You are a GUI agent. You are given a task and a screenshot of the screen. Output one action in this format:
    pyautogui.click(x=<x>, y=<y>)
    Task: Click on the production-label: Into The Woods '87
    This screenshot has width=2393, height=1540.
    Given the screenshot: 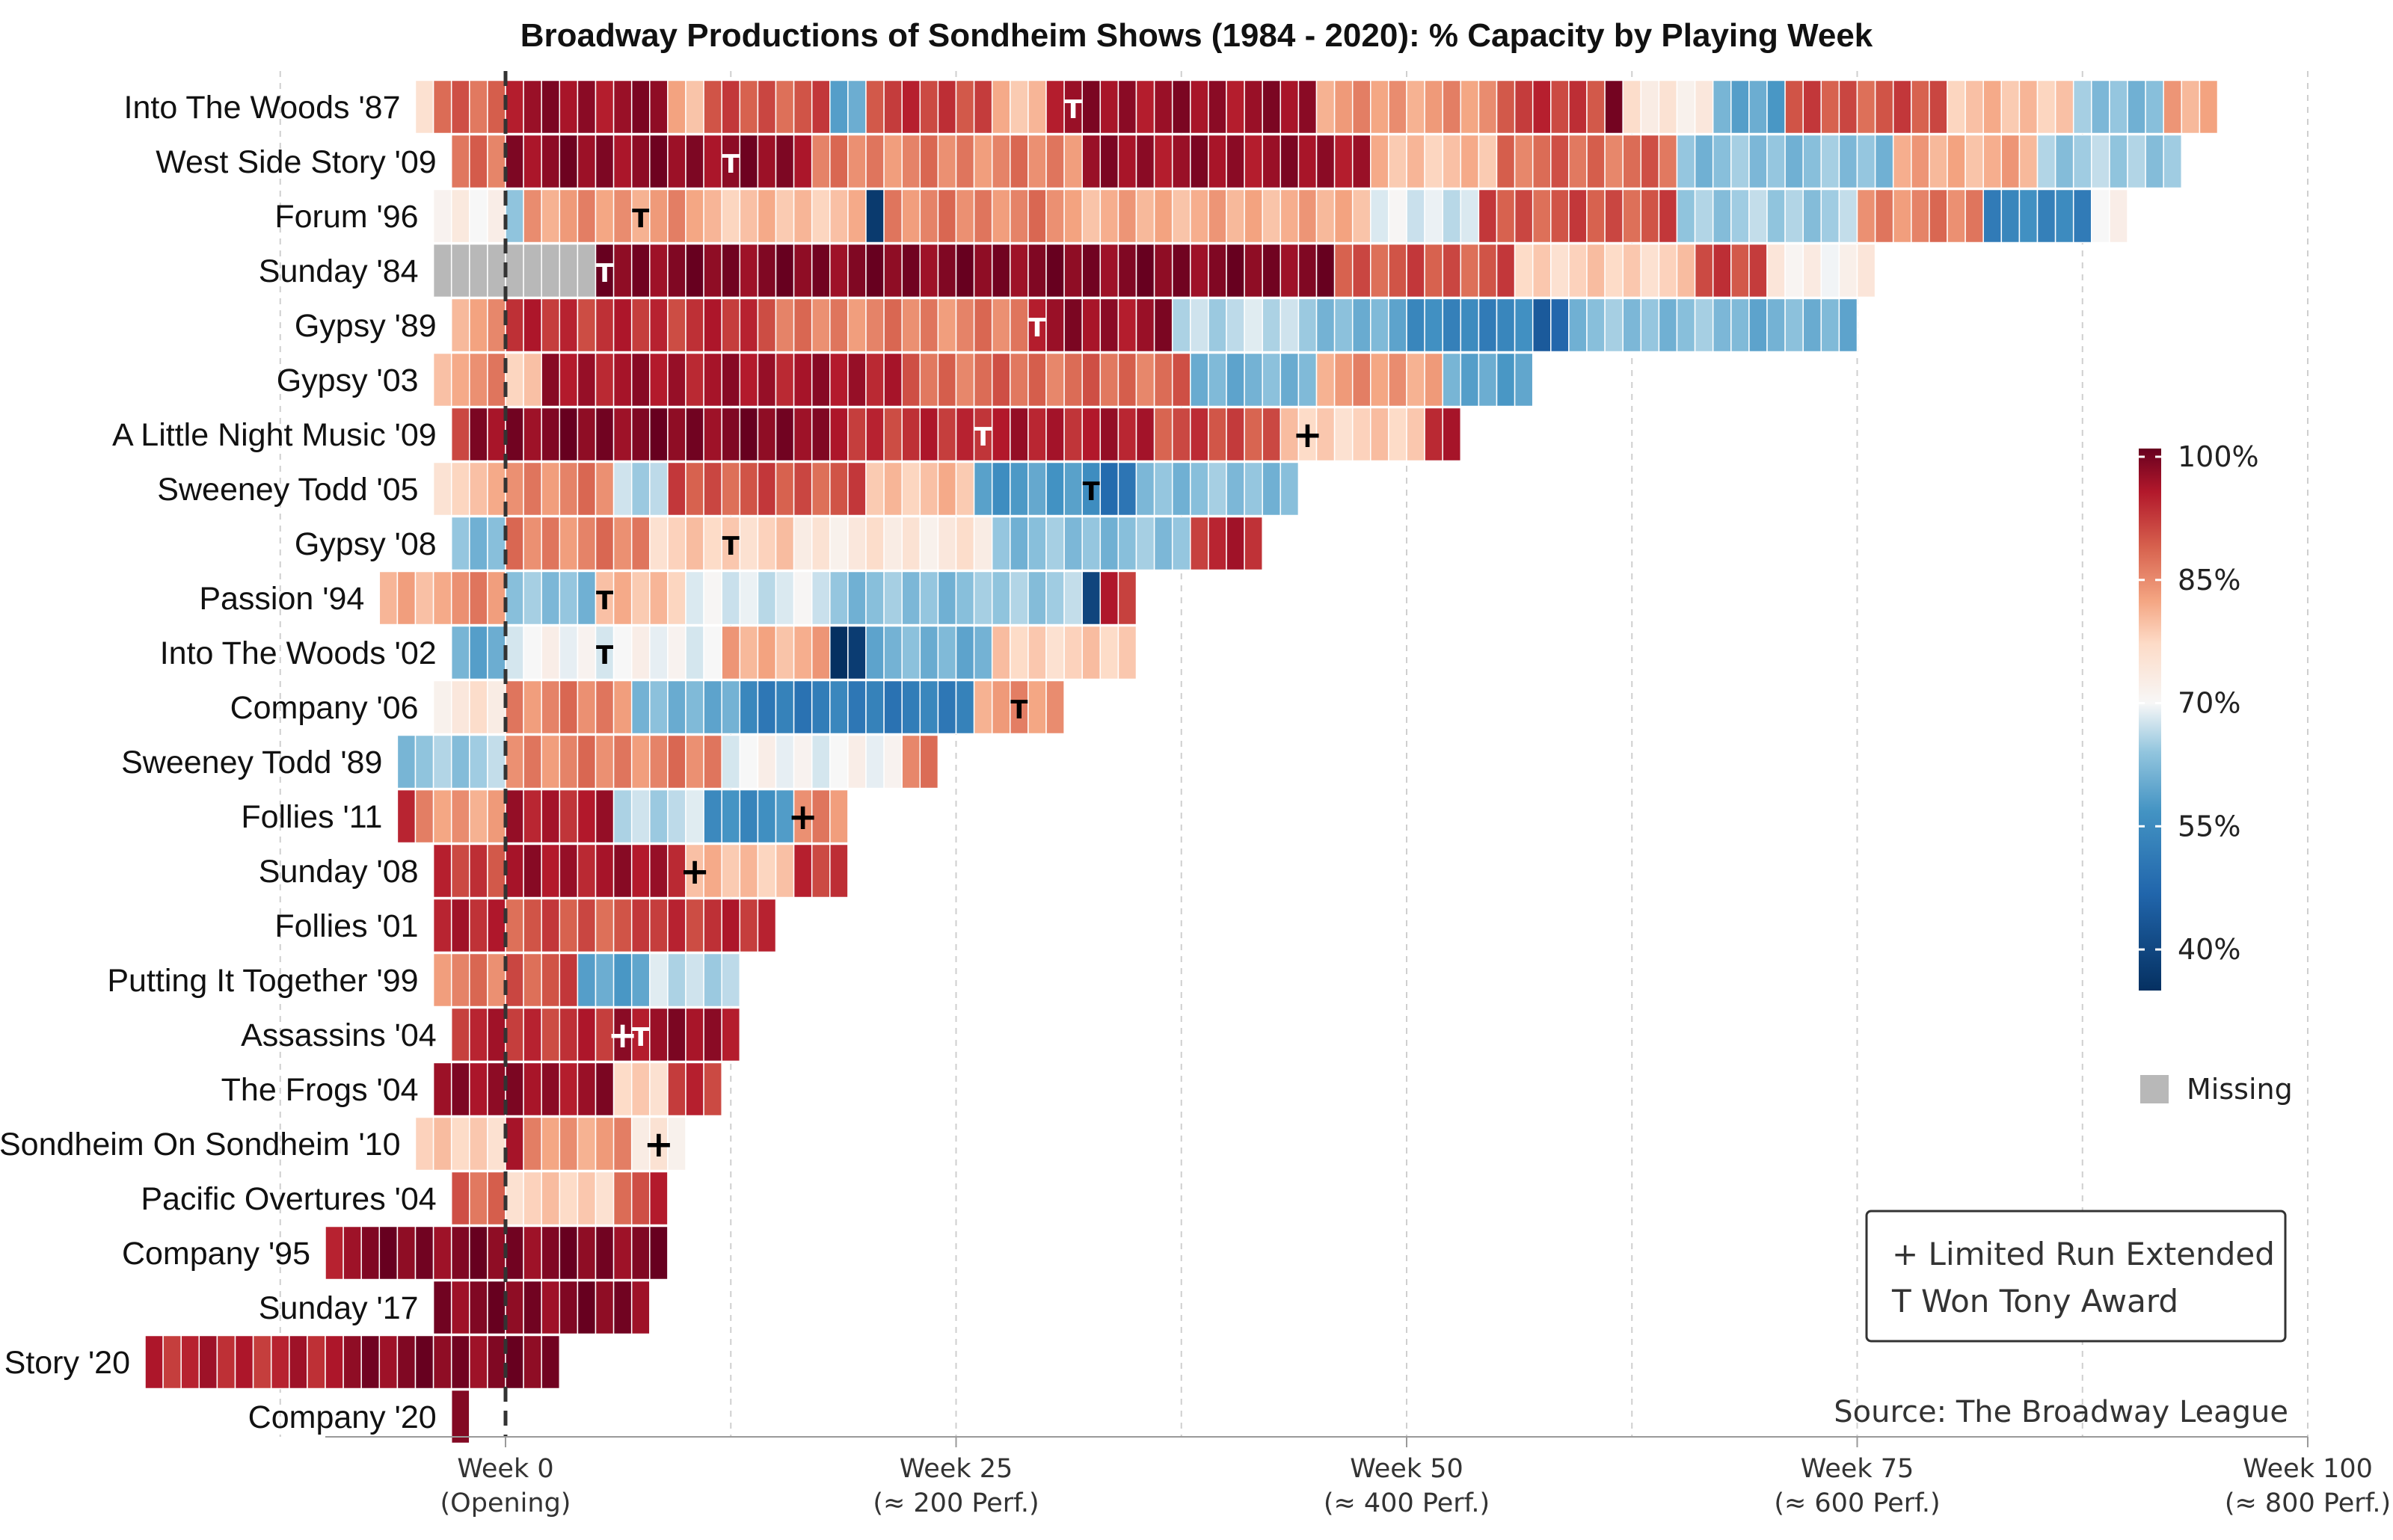 What is the action you would take?
    pyautogui.click(x=262, y=108)
    